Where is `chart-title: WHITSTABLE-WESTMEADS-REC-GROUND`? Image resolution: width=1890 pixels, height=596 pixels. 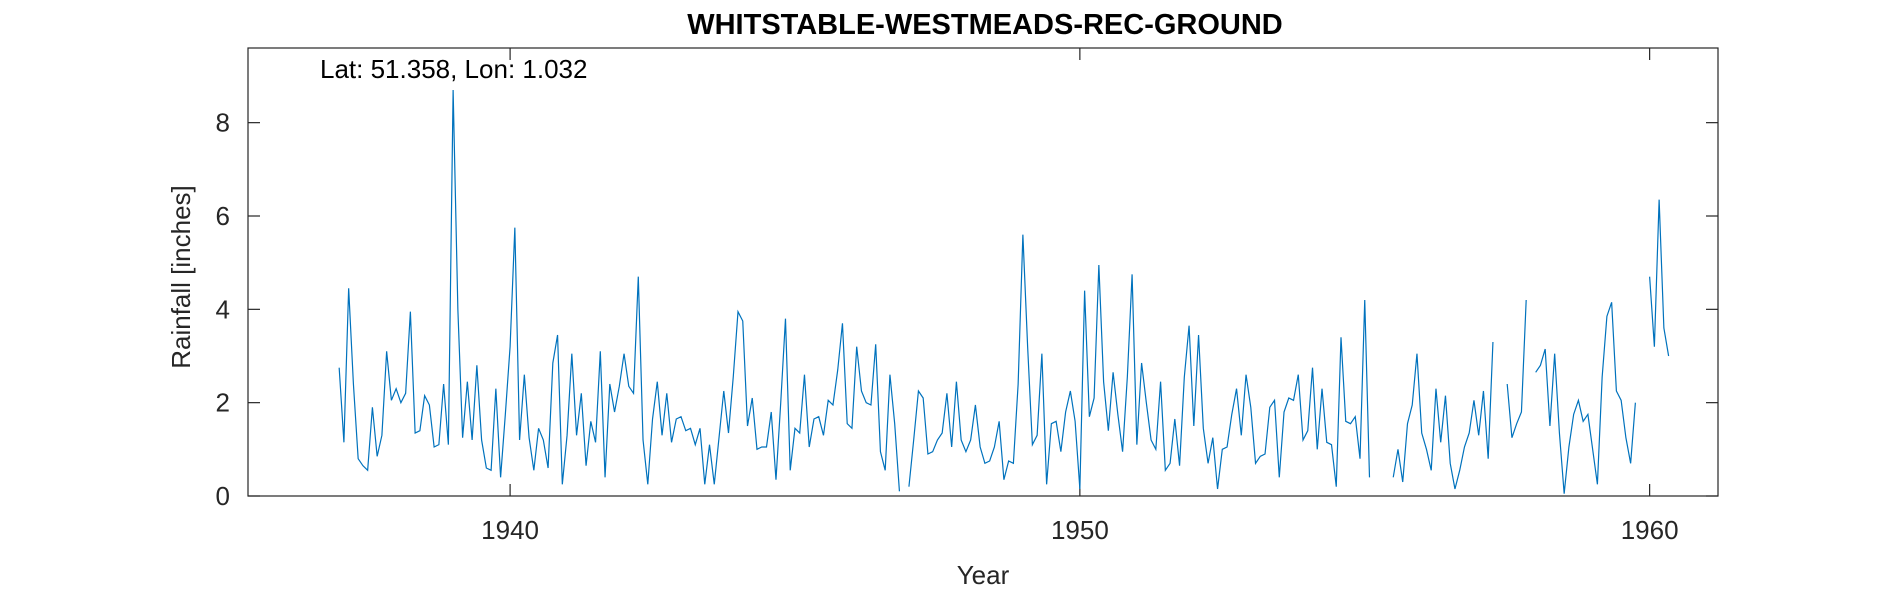
chart-title: WHITSTABLE-WESTMEADS-REC-GROUND is located at coordinates (985, 25).